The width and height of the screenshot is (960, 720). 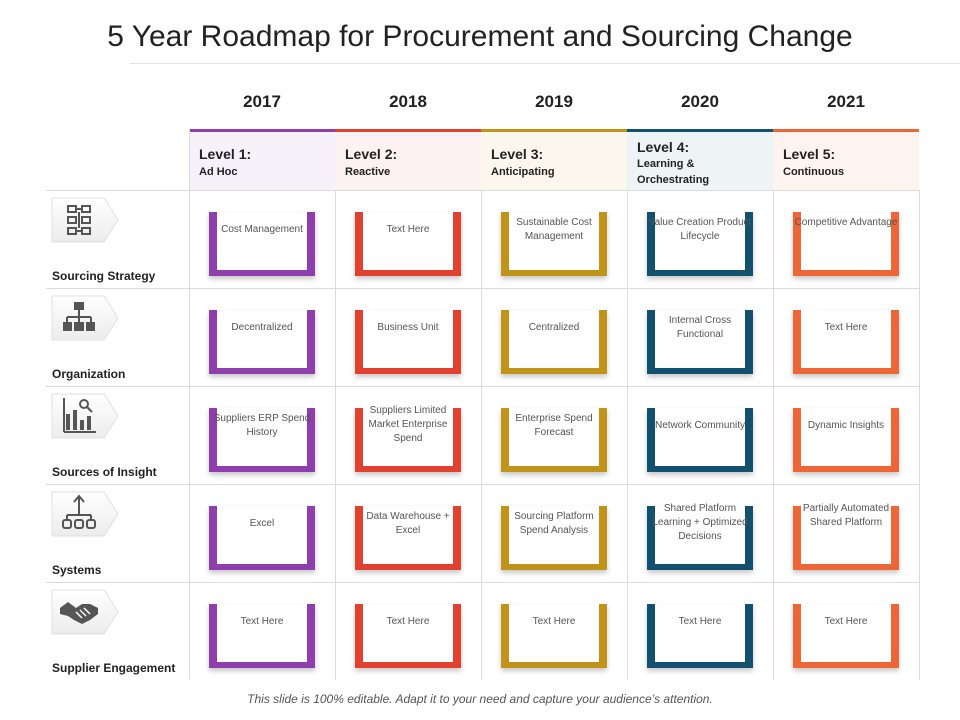 What do you see at coordinates (663, 147) in the screenshot?
I see `level-name: Level 4:` at bounding box center [663, 147].